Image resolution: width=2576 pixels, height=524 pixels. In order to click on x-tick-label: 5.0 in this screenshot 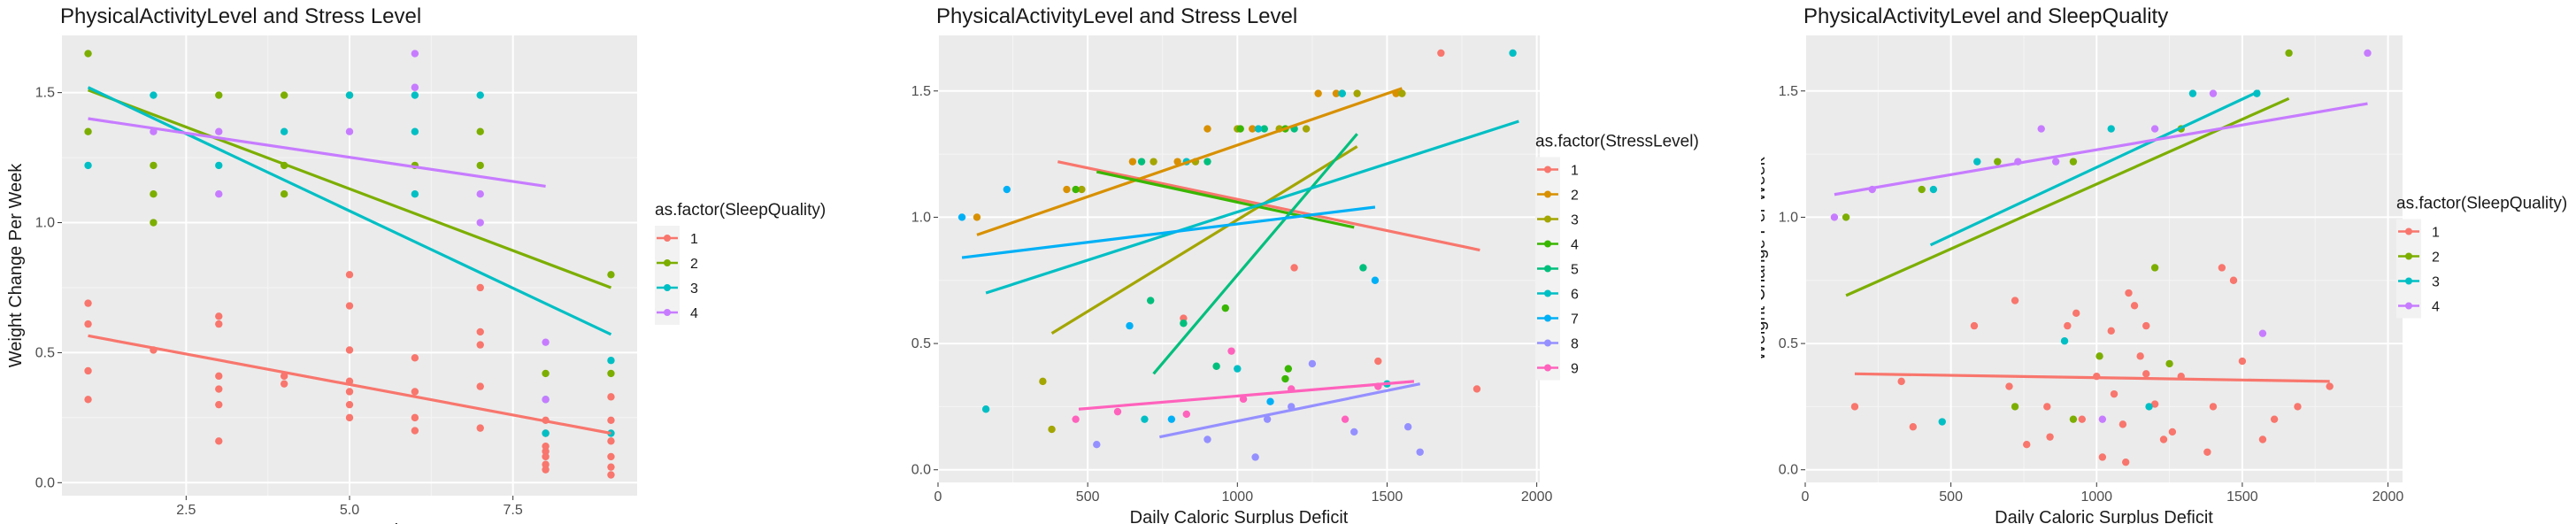, I will do `click(349, 510)`.